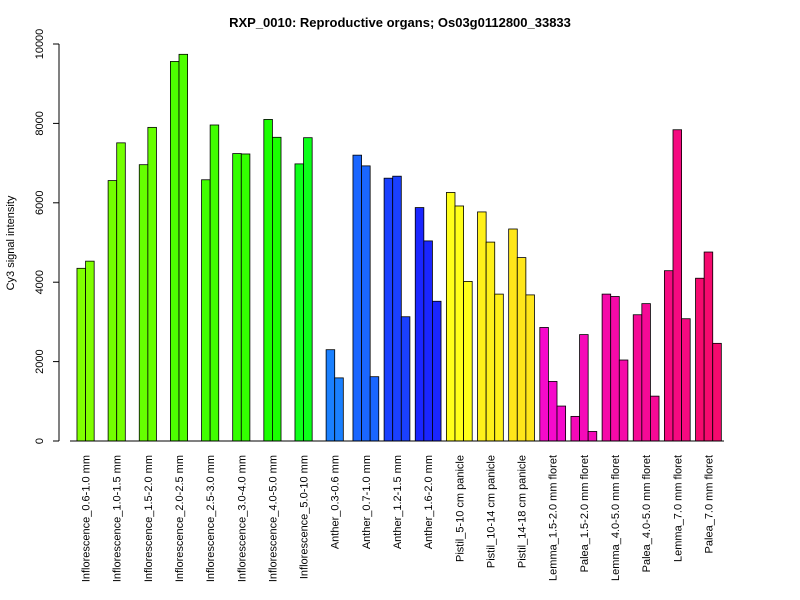 This screenshot has height=600, width=800. I want to click on x-tick-label: Pistil_10-14 cm panicle, so click(491, 511).